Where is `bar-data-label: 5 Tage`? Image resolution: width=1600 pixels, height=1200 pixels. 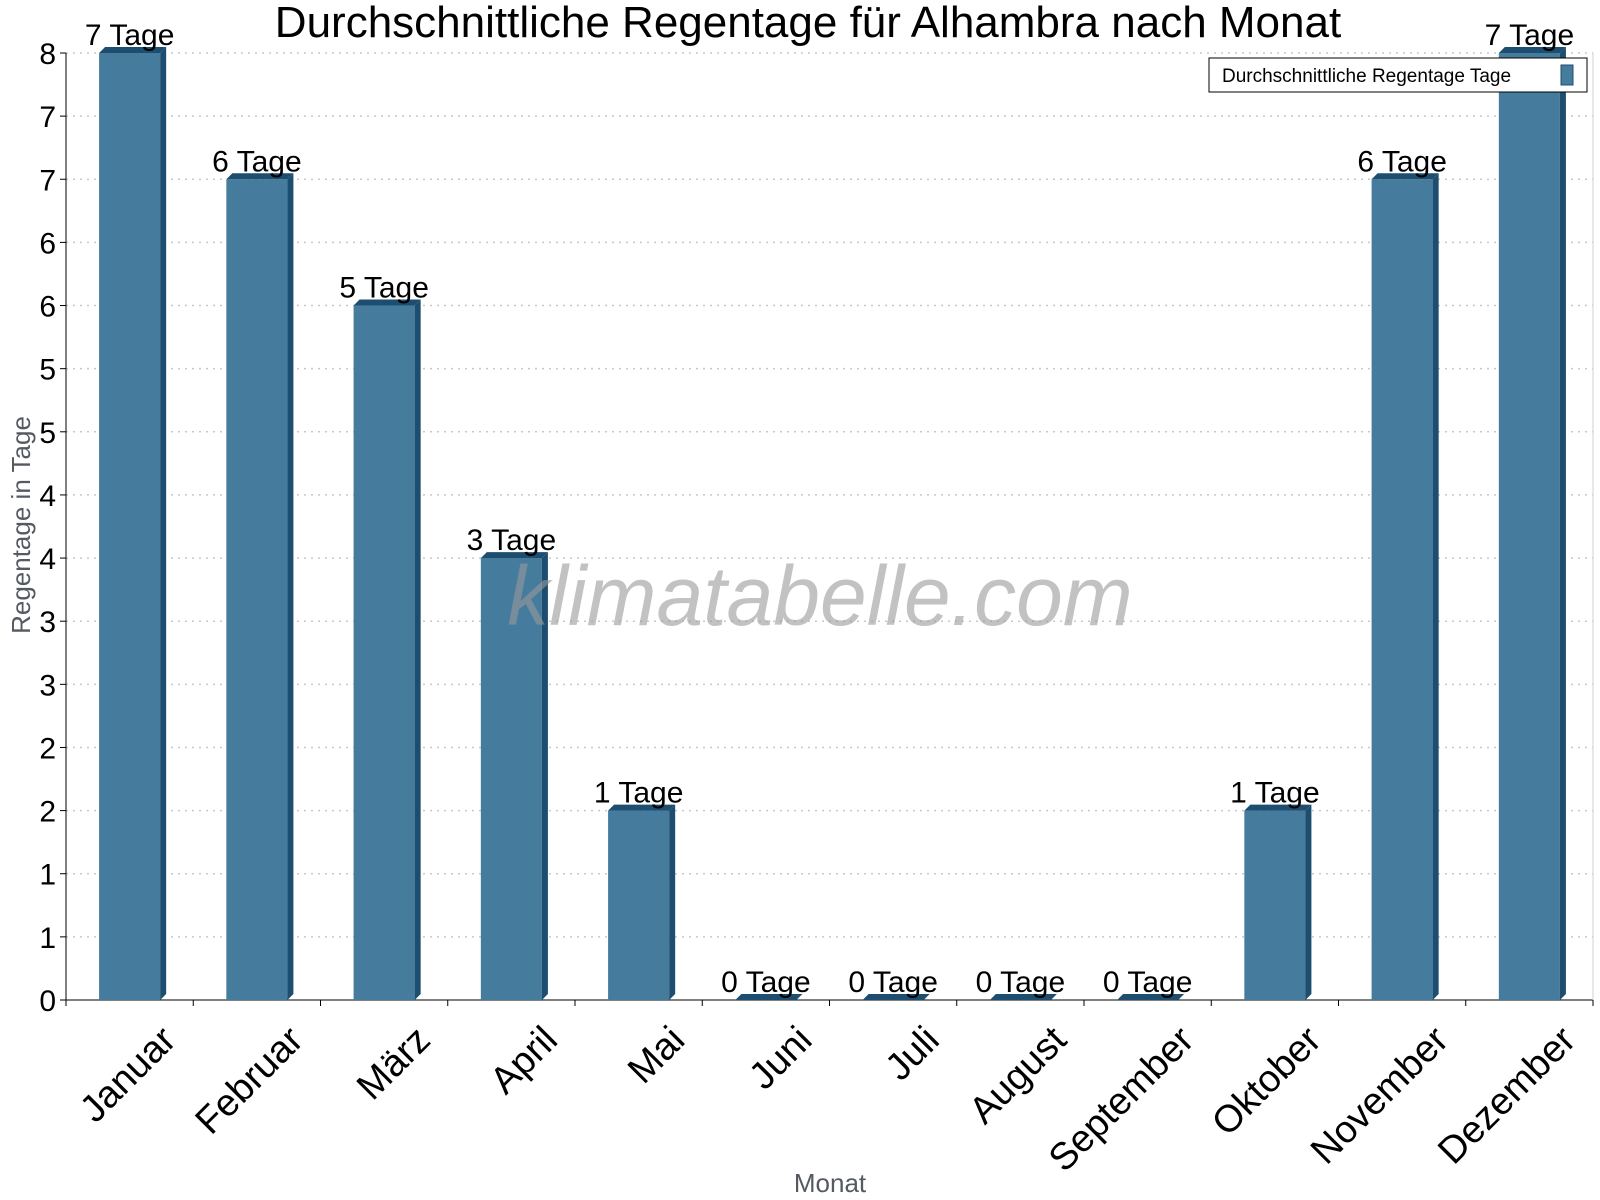 bar-data-label: 5 Tage is located at coordinates (384, 288).